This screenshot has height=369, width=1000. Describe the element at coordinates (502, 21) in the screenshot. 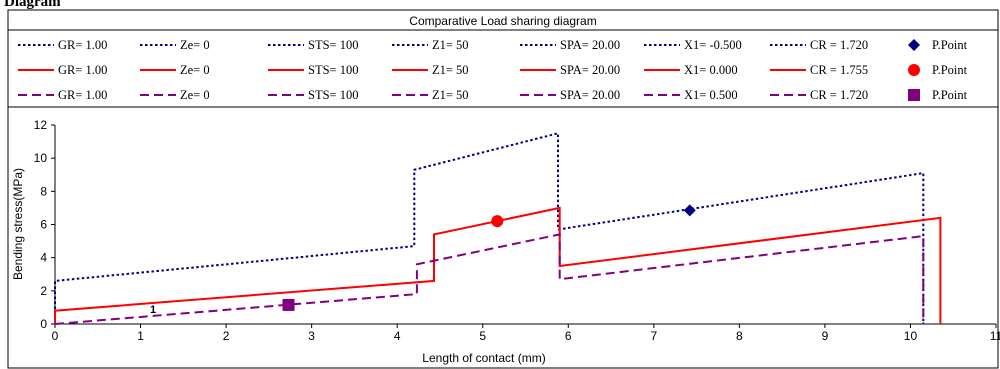

I see `chart-title: Comparative Load sharing diagram` at that location.